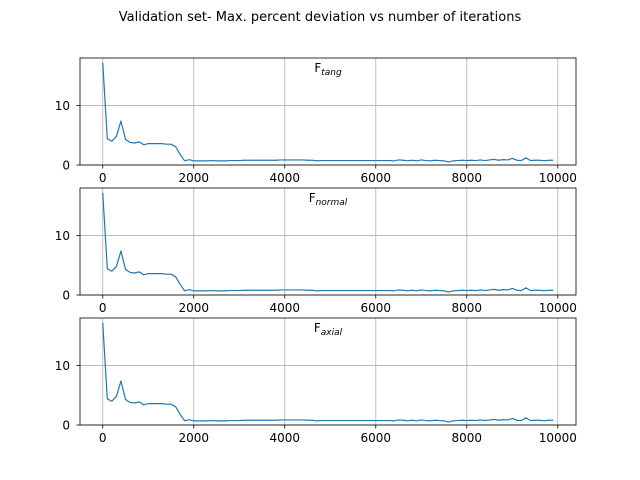 Image resolution: width=640 pixels, height=480 pixels. Describe the element at coordinates (62, 236) in the screenshot. I see `subplot-2-ytick-label-1: 10` at that location.